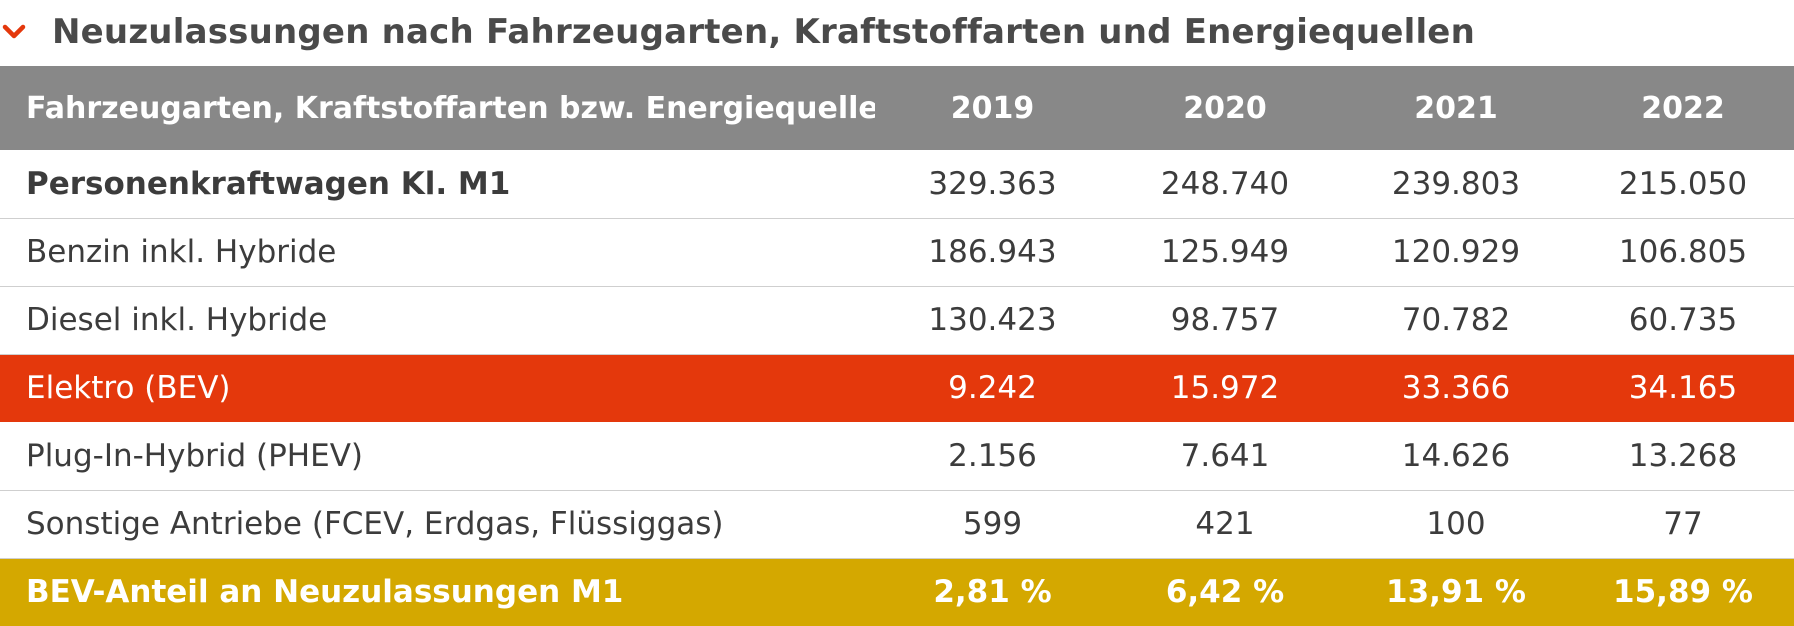 The width and height of the screenshot is (1794, 626). What do you see at coordinates (1225, 108) in the screenshot?
I see `header-year-2020: 2020` at bounding box center [1225, 108].